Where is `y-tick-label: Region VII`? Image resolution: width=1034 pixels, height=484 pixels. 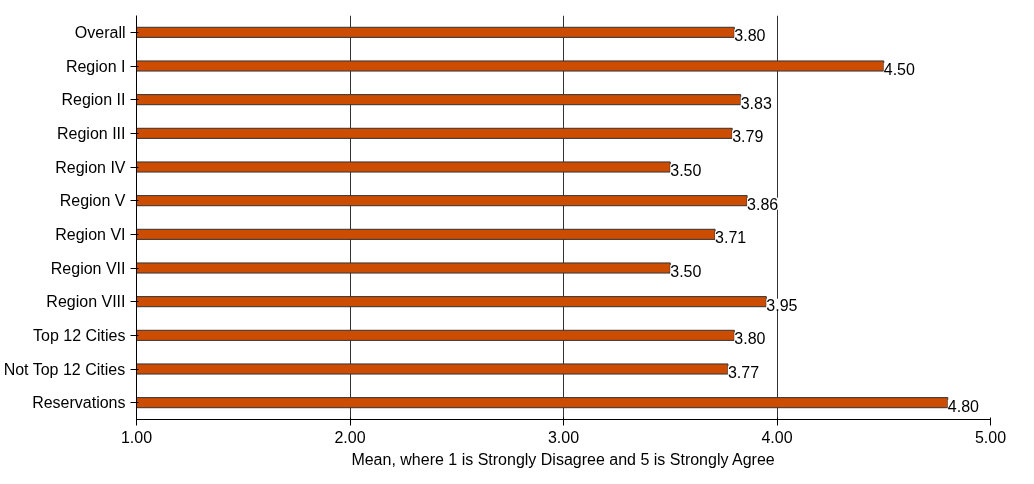 y-tick-label: Region VII is located at coordinates (88, 268).